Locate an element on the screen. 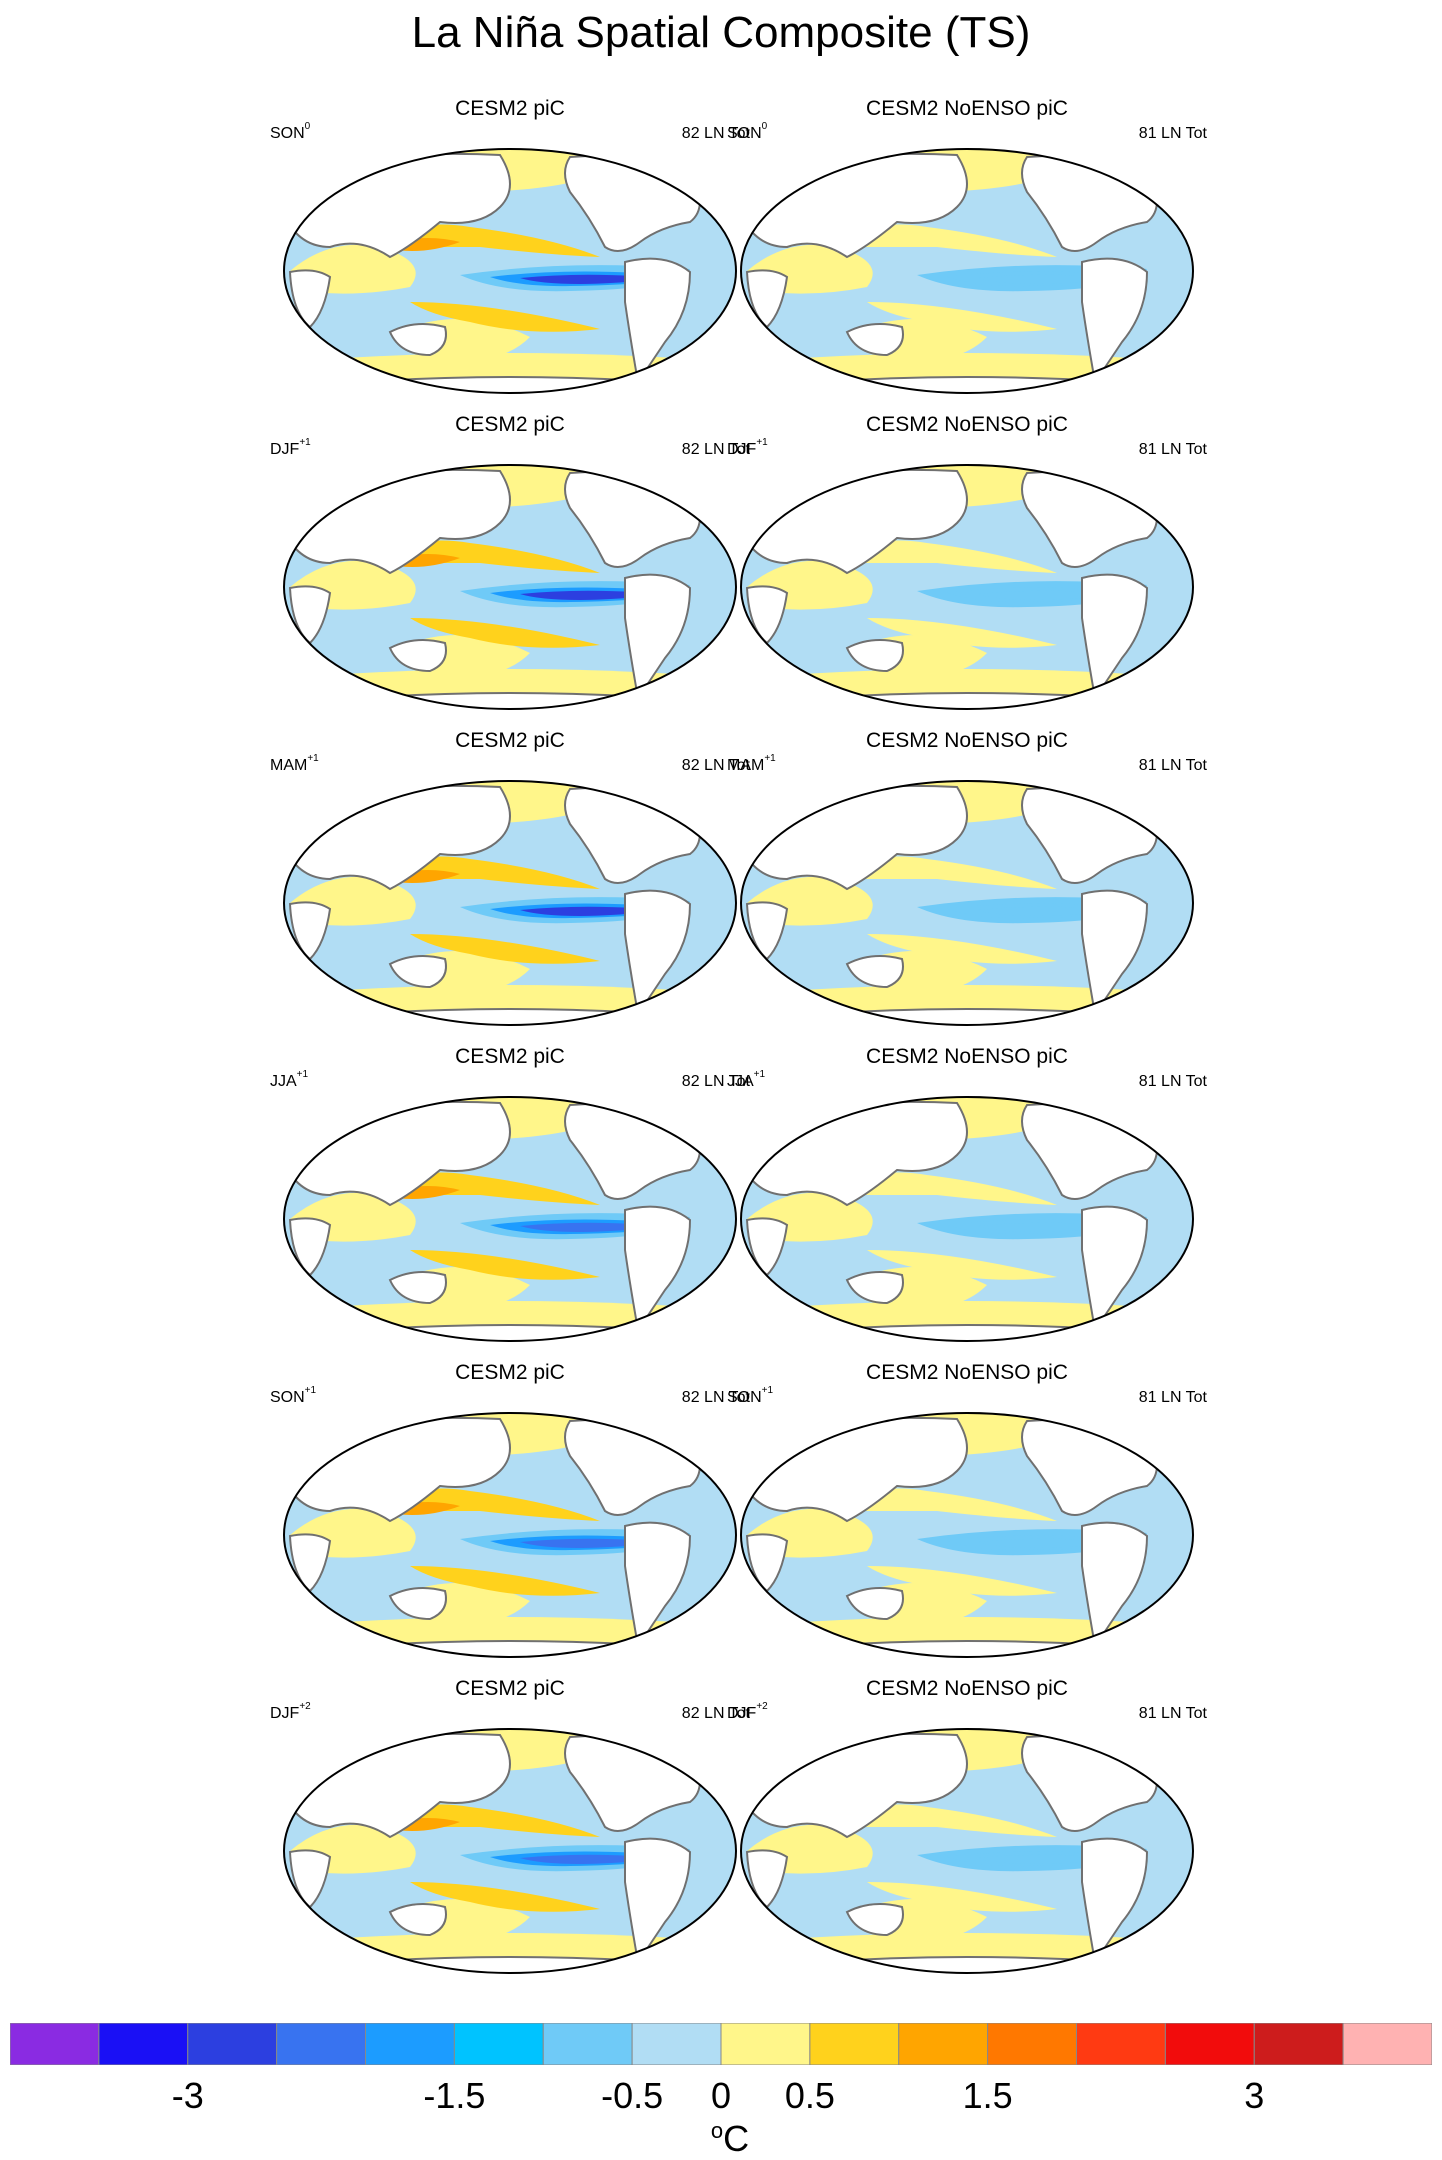  map-panel: CESM2 piC SON+1 82 LN Tot is located at coordinates (510, 1511).